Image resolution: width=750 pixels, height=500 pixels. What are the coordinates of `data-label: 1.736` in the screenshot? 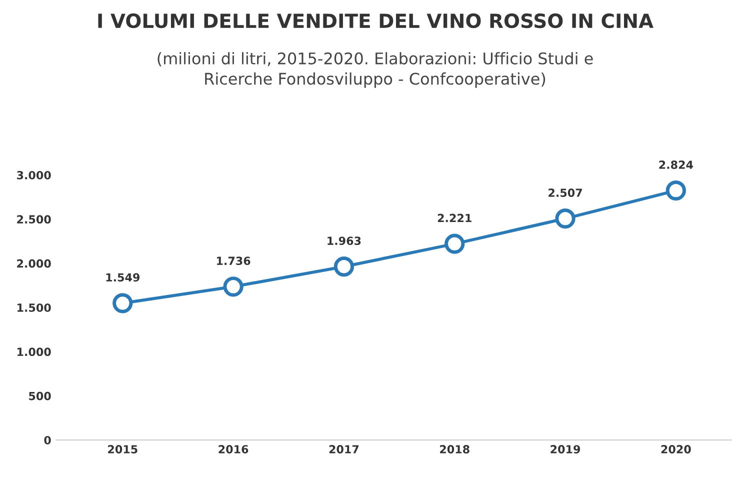 It's located at (233, 261).